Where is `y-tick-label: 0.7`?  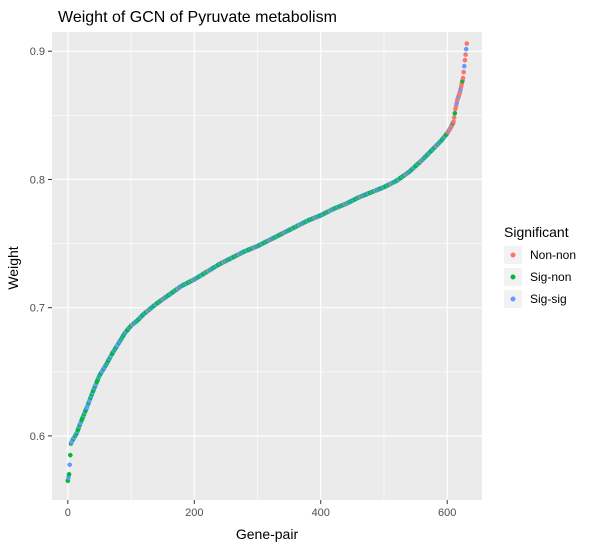 y-tick-label: 0.7 is located at coordinates (37, 309).